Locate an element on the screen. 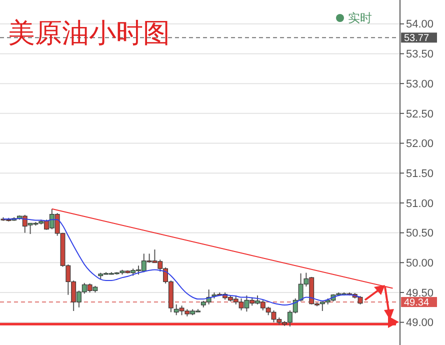  y-tick-label: 51.00 is located at coordinates (420, 204).